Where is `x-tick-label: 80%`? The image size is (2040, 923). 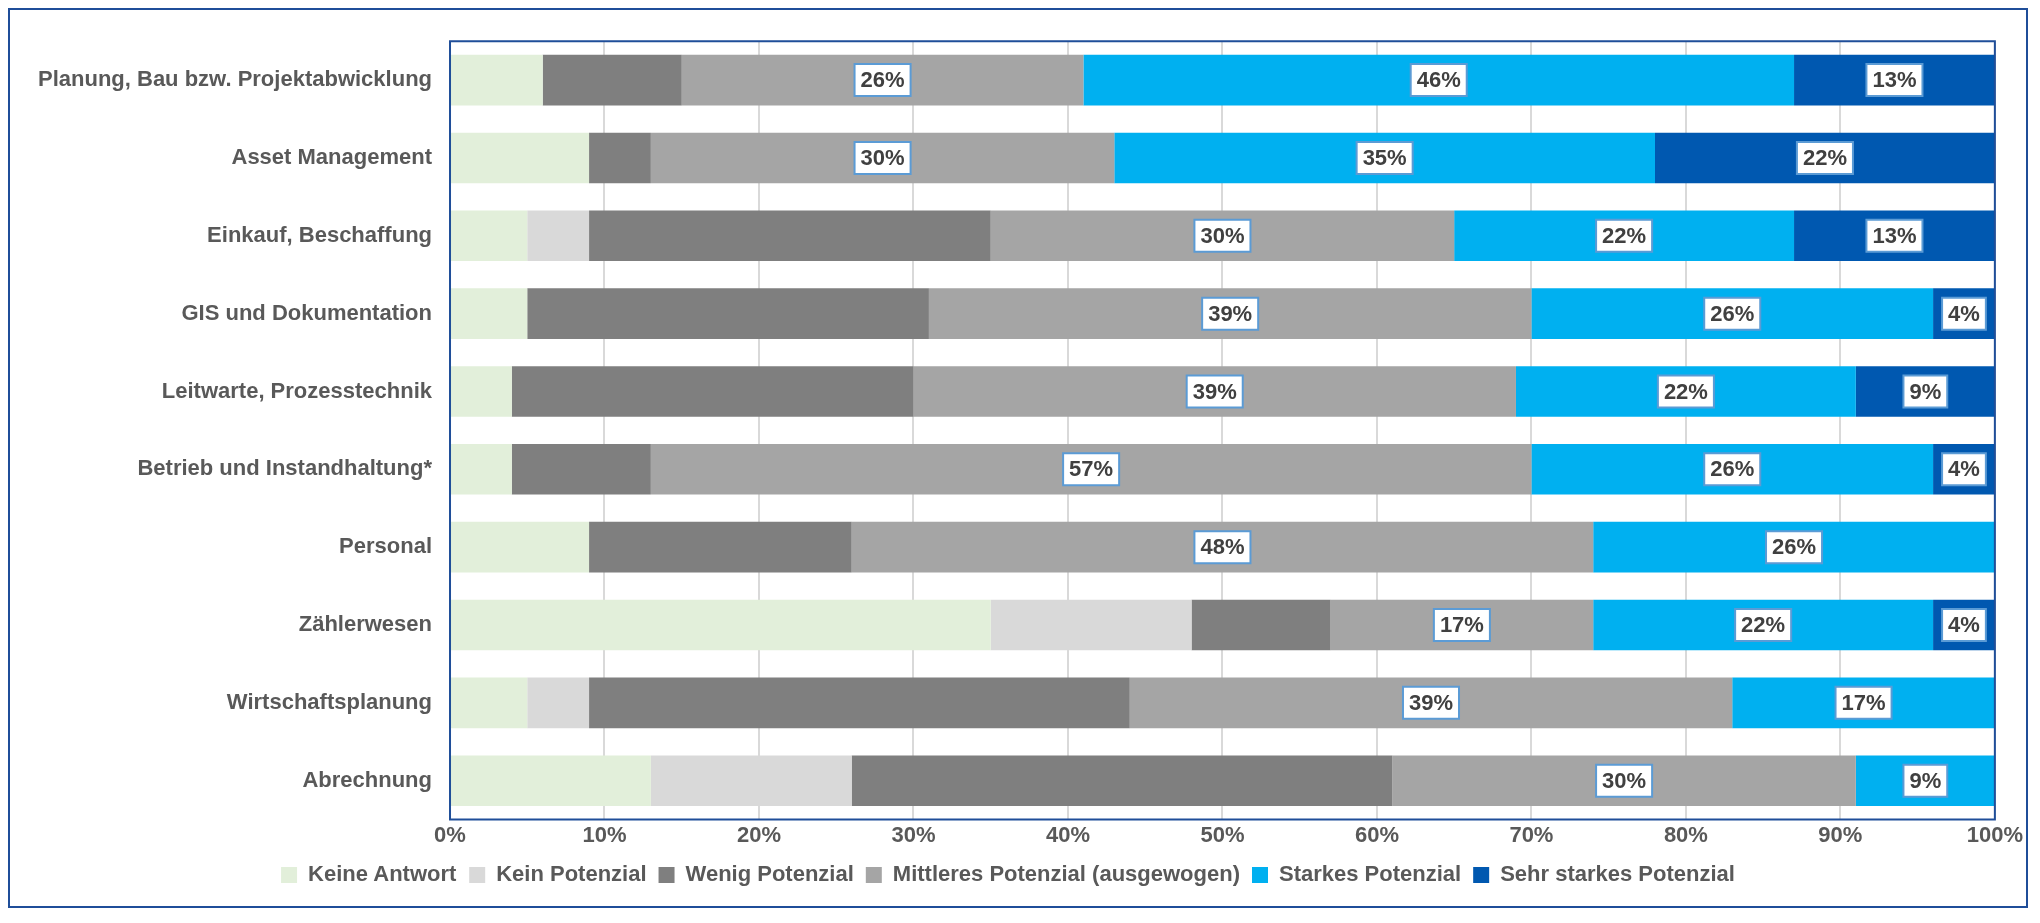
x-tick-label: 80% is located at coordinates (1685, 834).